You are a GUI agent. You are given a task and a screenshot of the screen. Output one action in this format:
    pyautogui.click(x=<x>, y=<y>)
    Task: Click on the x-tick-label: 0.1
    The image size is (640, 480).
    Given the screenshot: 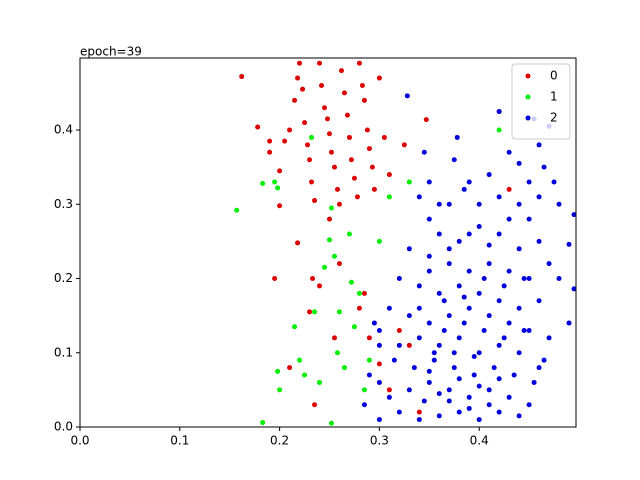 What is the action you would take?
    pyautogui.click(x=179, y=441)
    